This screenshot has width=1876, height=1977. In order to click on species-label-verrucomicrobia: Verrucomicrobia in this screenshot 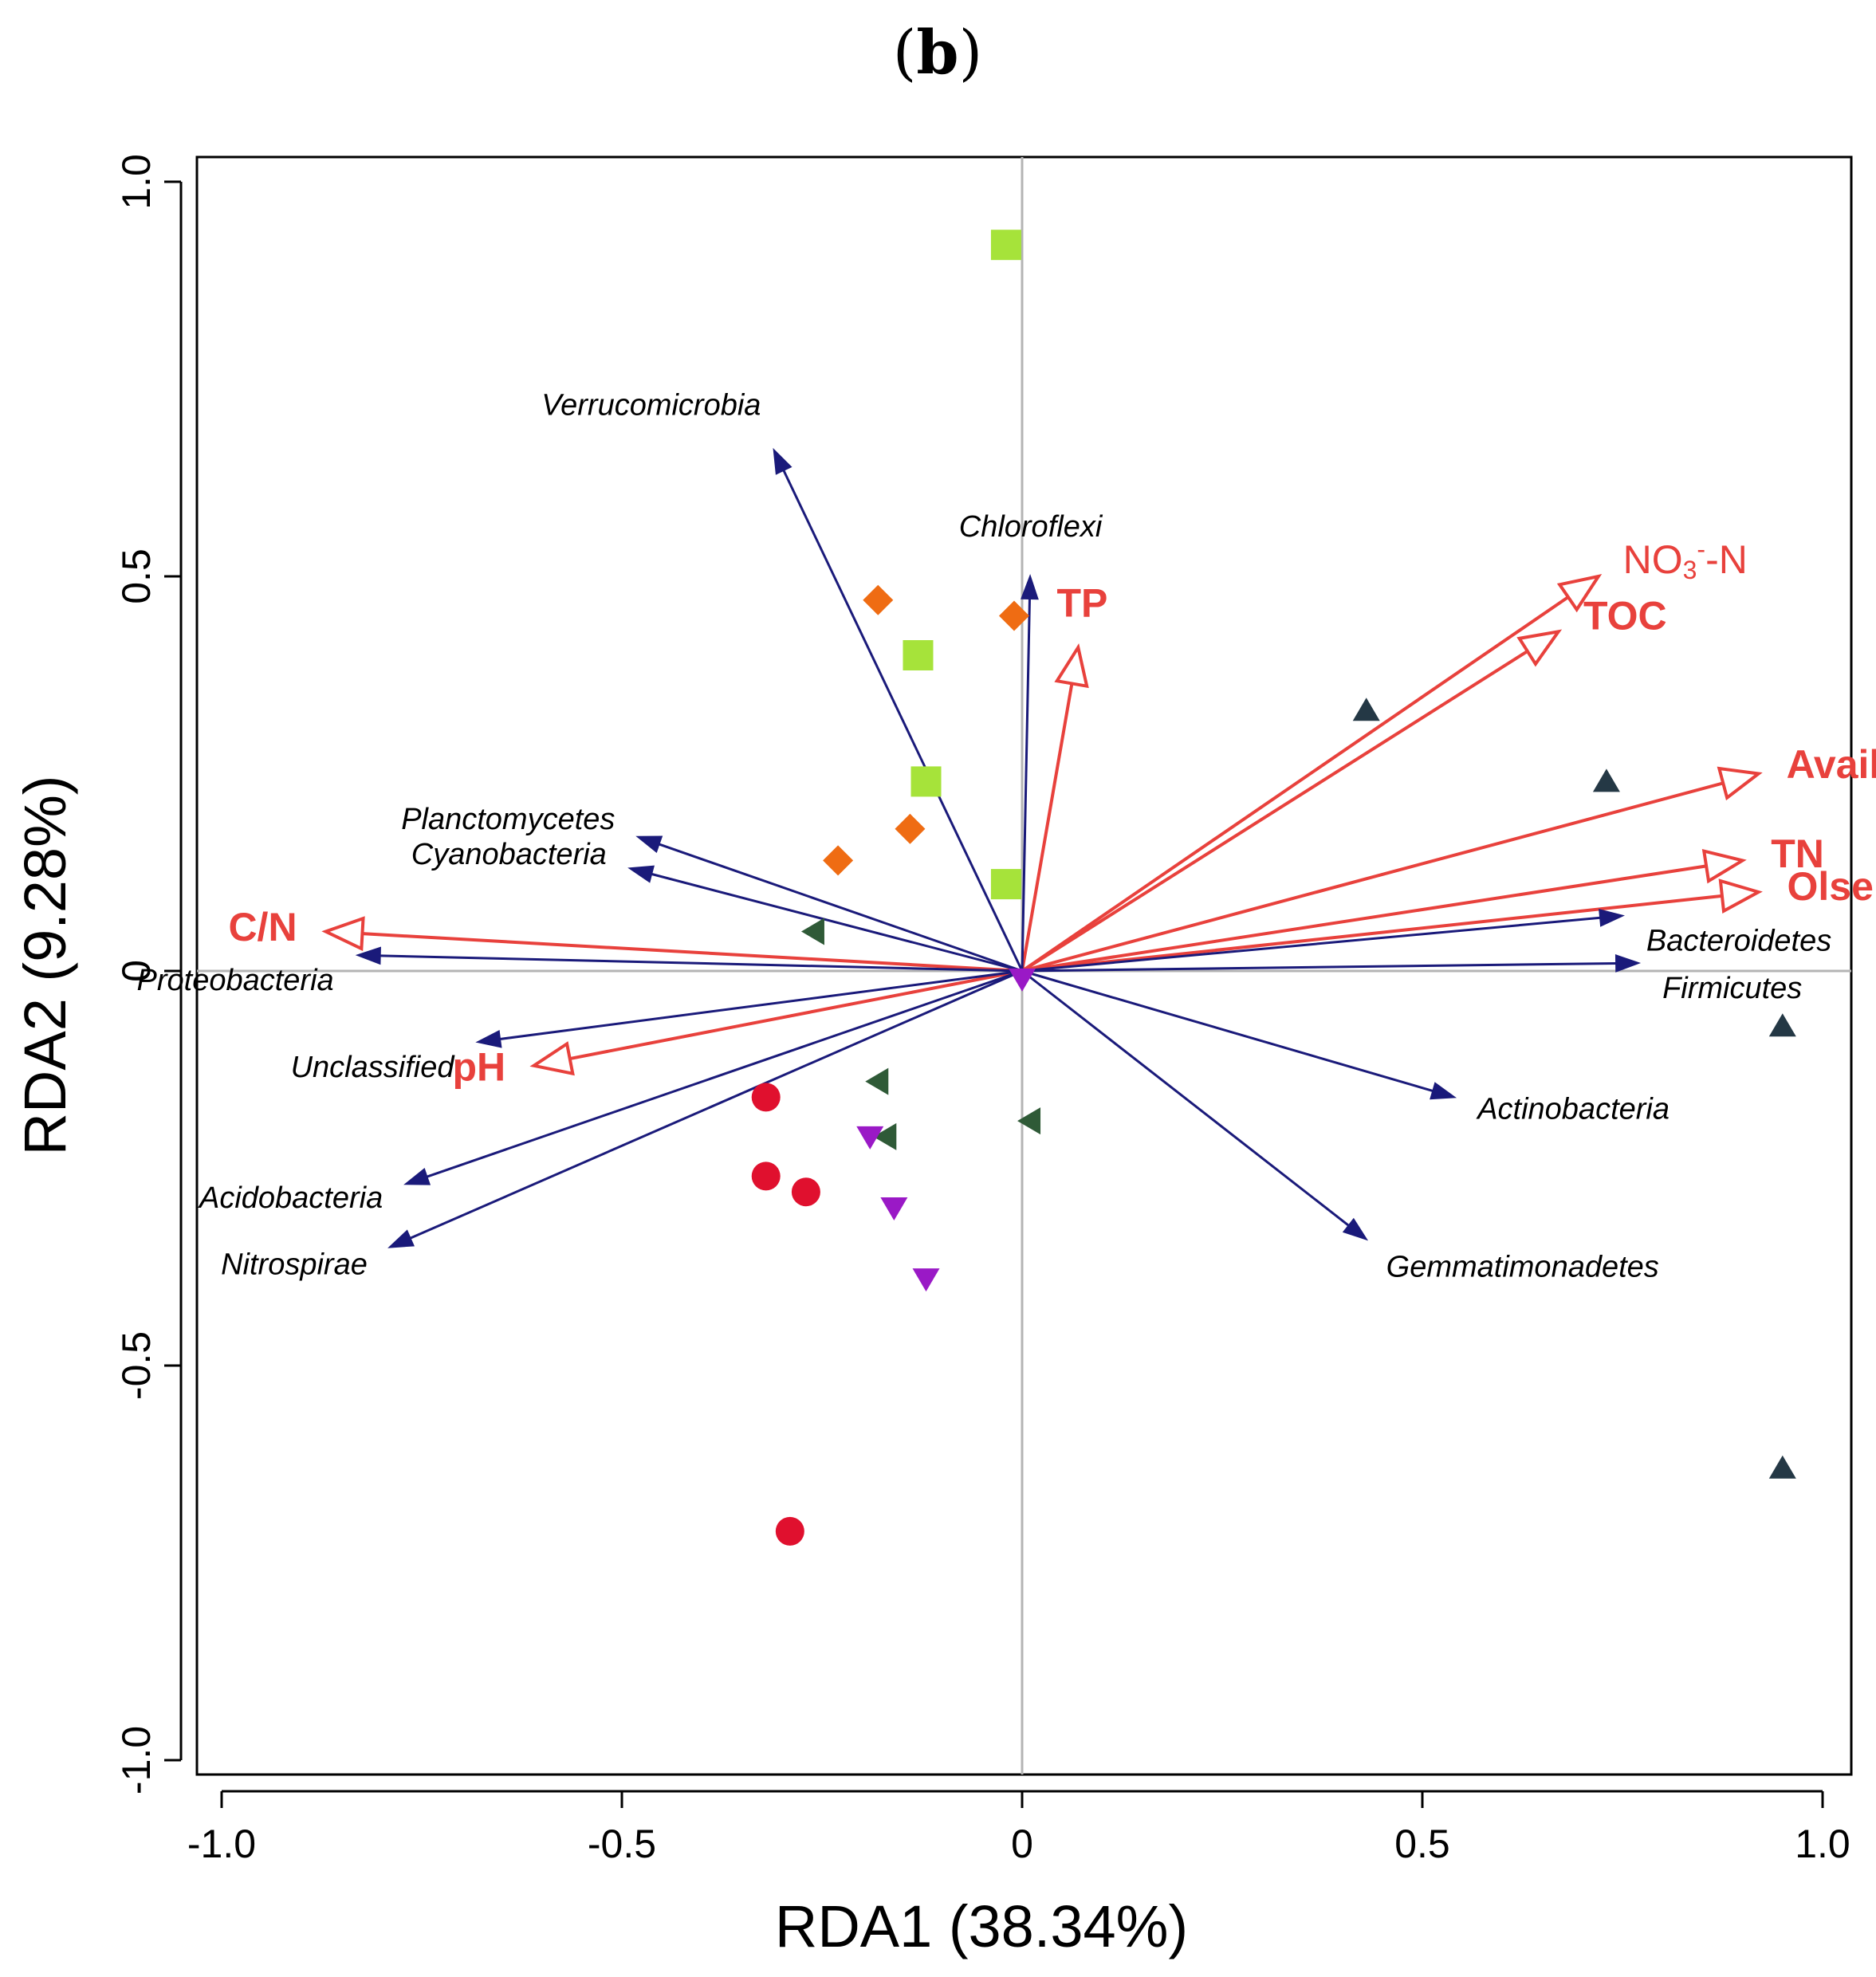, I will do `click(651, 405)`.